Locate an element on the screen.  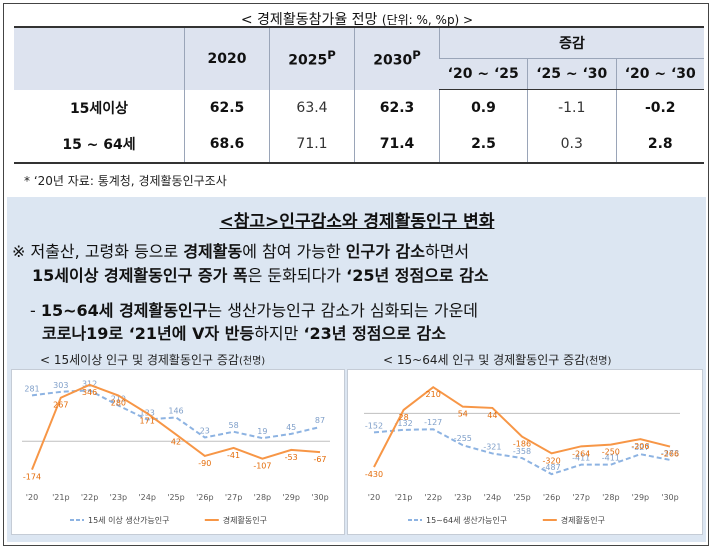
data-label: 28 is located at coordinates (404, 417).